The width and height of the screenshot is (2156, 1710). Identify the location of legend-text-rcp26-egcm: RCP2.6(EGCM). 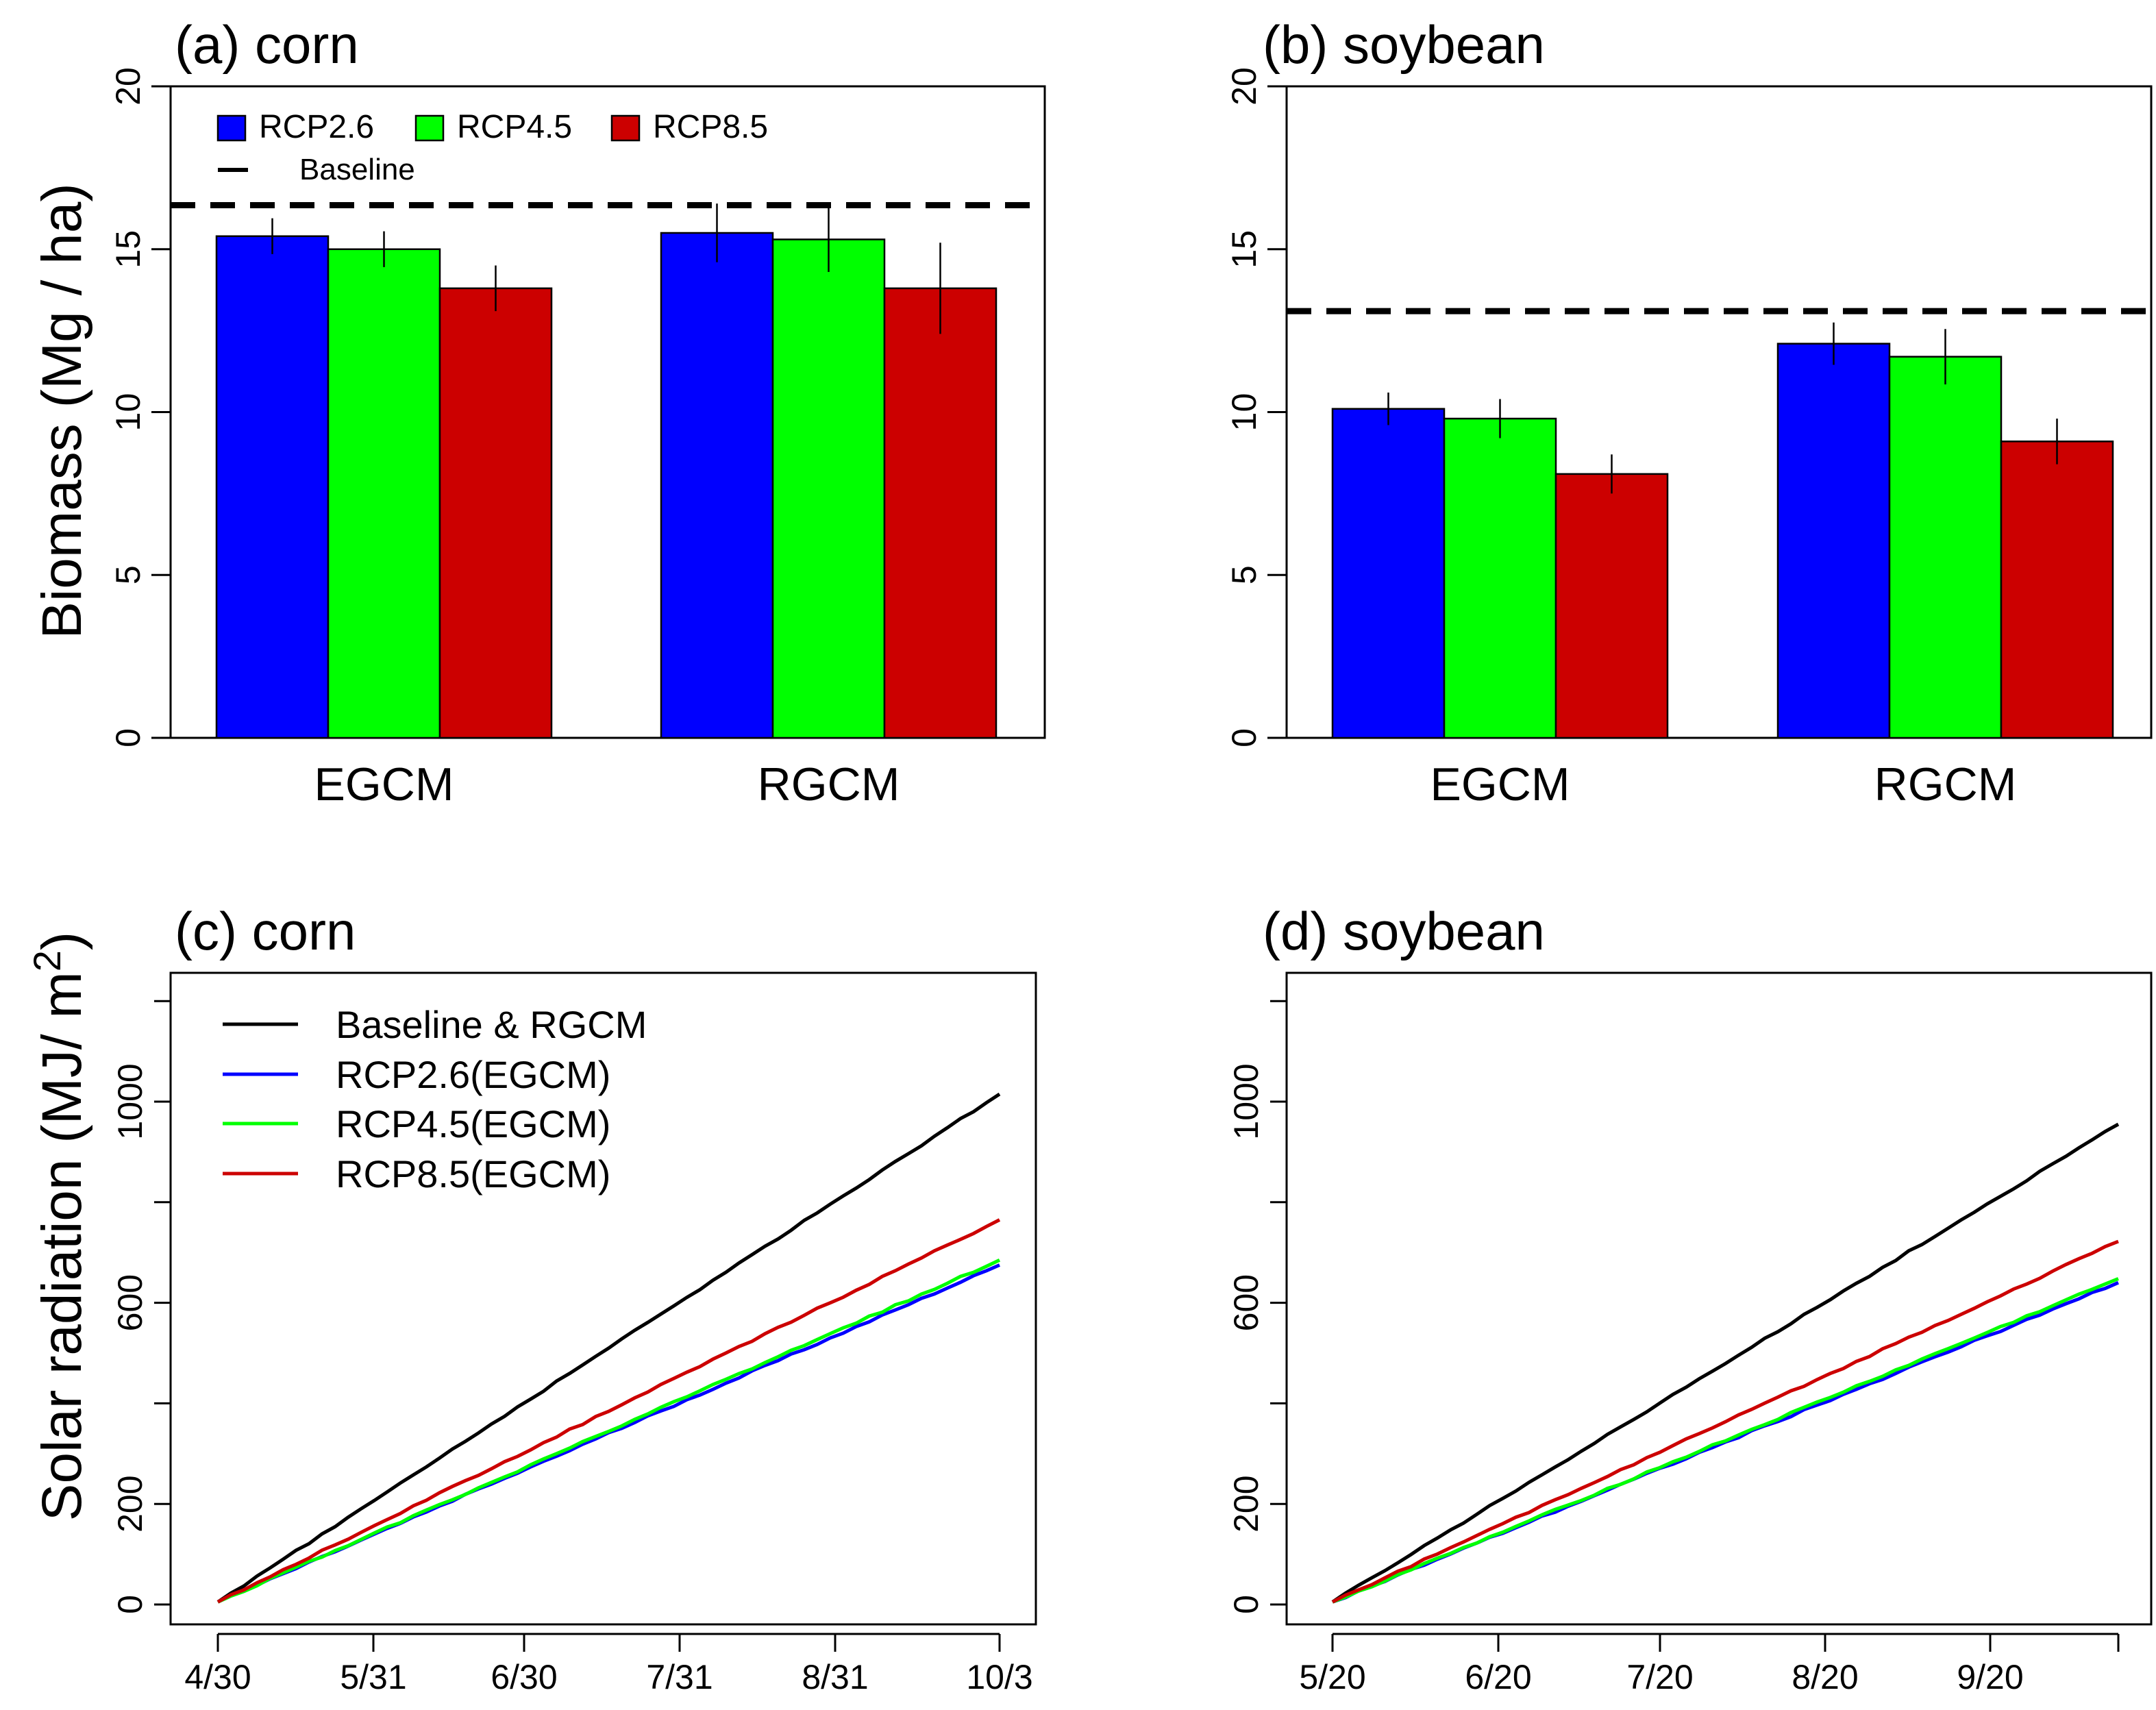
(473, 1075).